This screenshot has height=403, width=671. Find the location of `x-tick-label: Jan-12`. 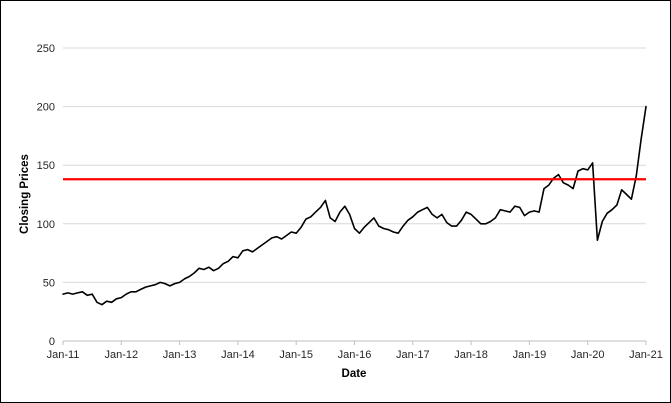

x-tick-label: Jan-12 is located at coordinates (121, 355).